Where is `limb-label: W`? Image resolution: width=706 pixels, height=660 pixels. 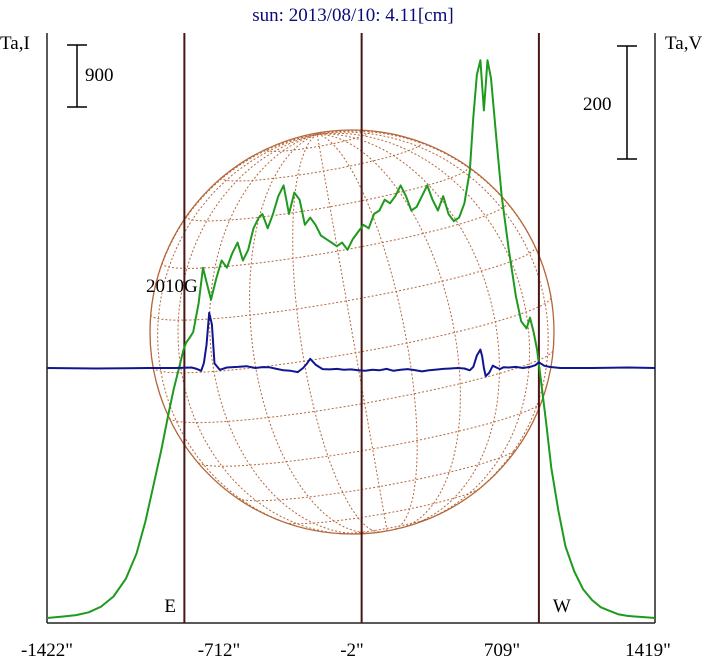 limb-label: W is located at coordinates (562, 606).